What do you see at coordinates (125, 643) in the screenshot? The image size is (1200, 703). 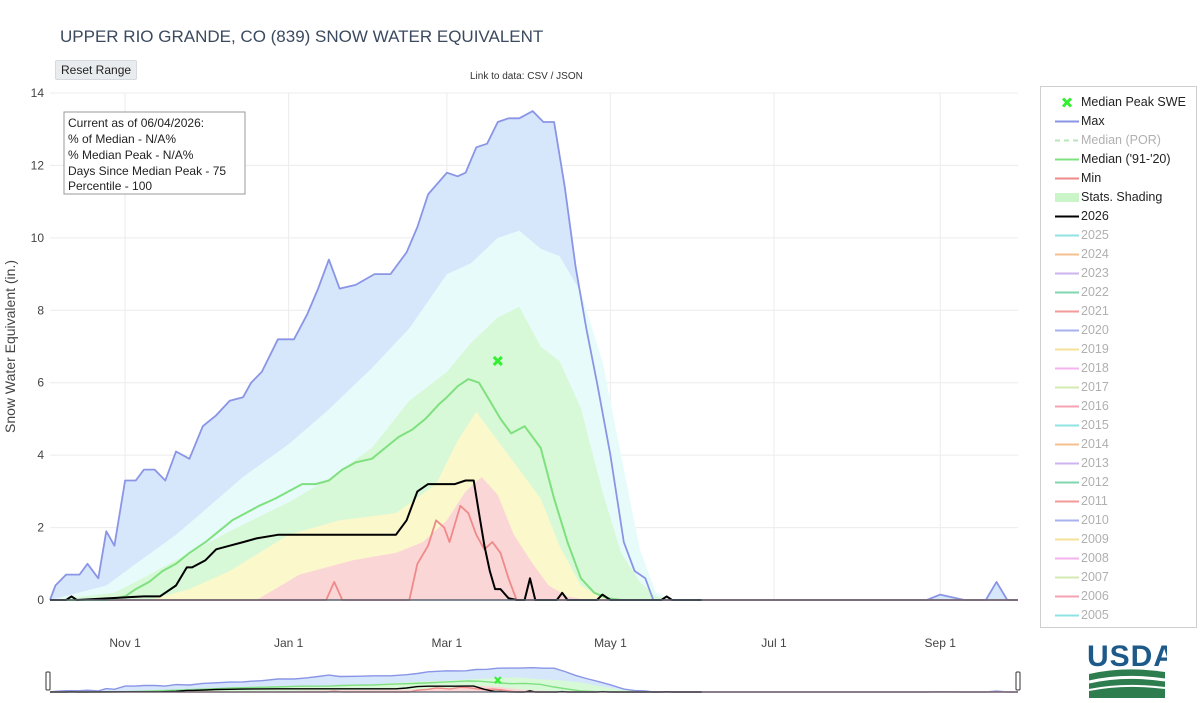 I see `x-tick-label: Nov 1` at bounding box center [125, 643].